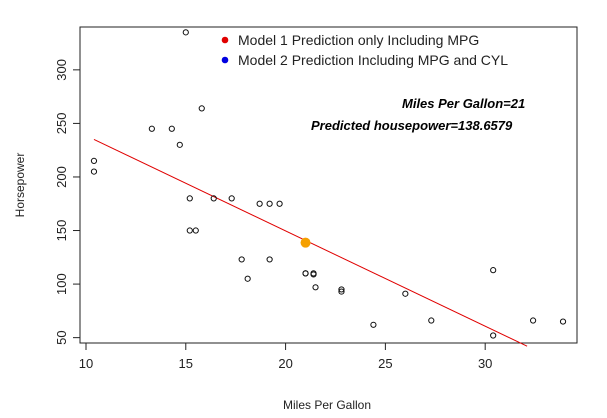 The image size is (607, 418). What do you see at coordinates (61, 231) in the screenshot?
I see `y-tick-label: 150` at bounding box center [61, 231].